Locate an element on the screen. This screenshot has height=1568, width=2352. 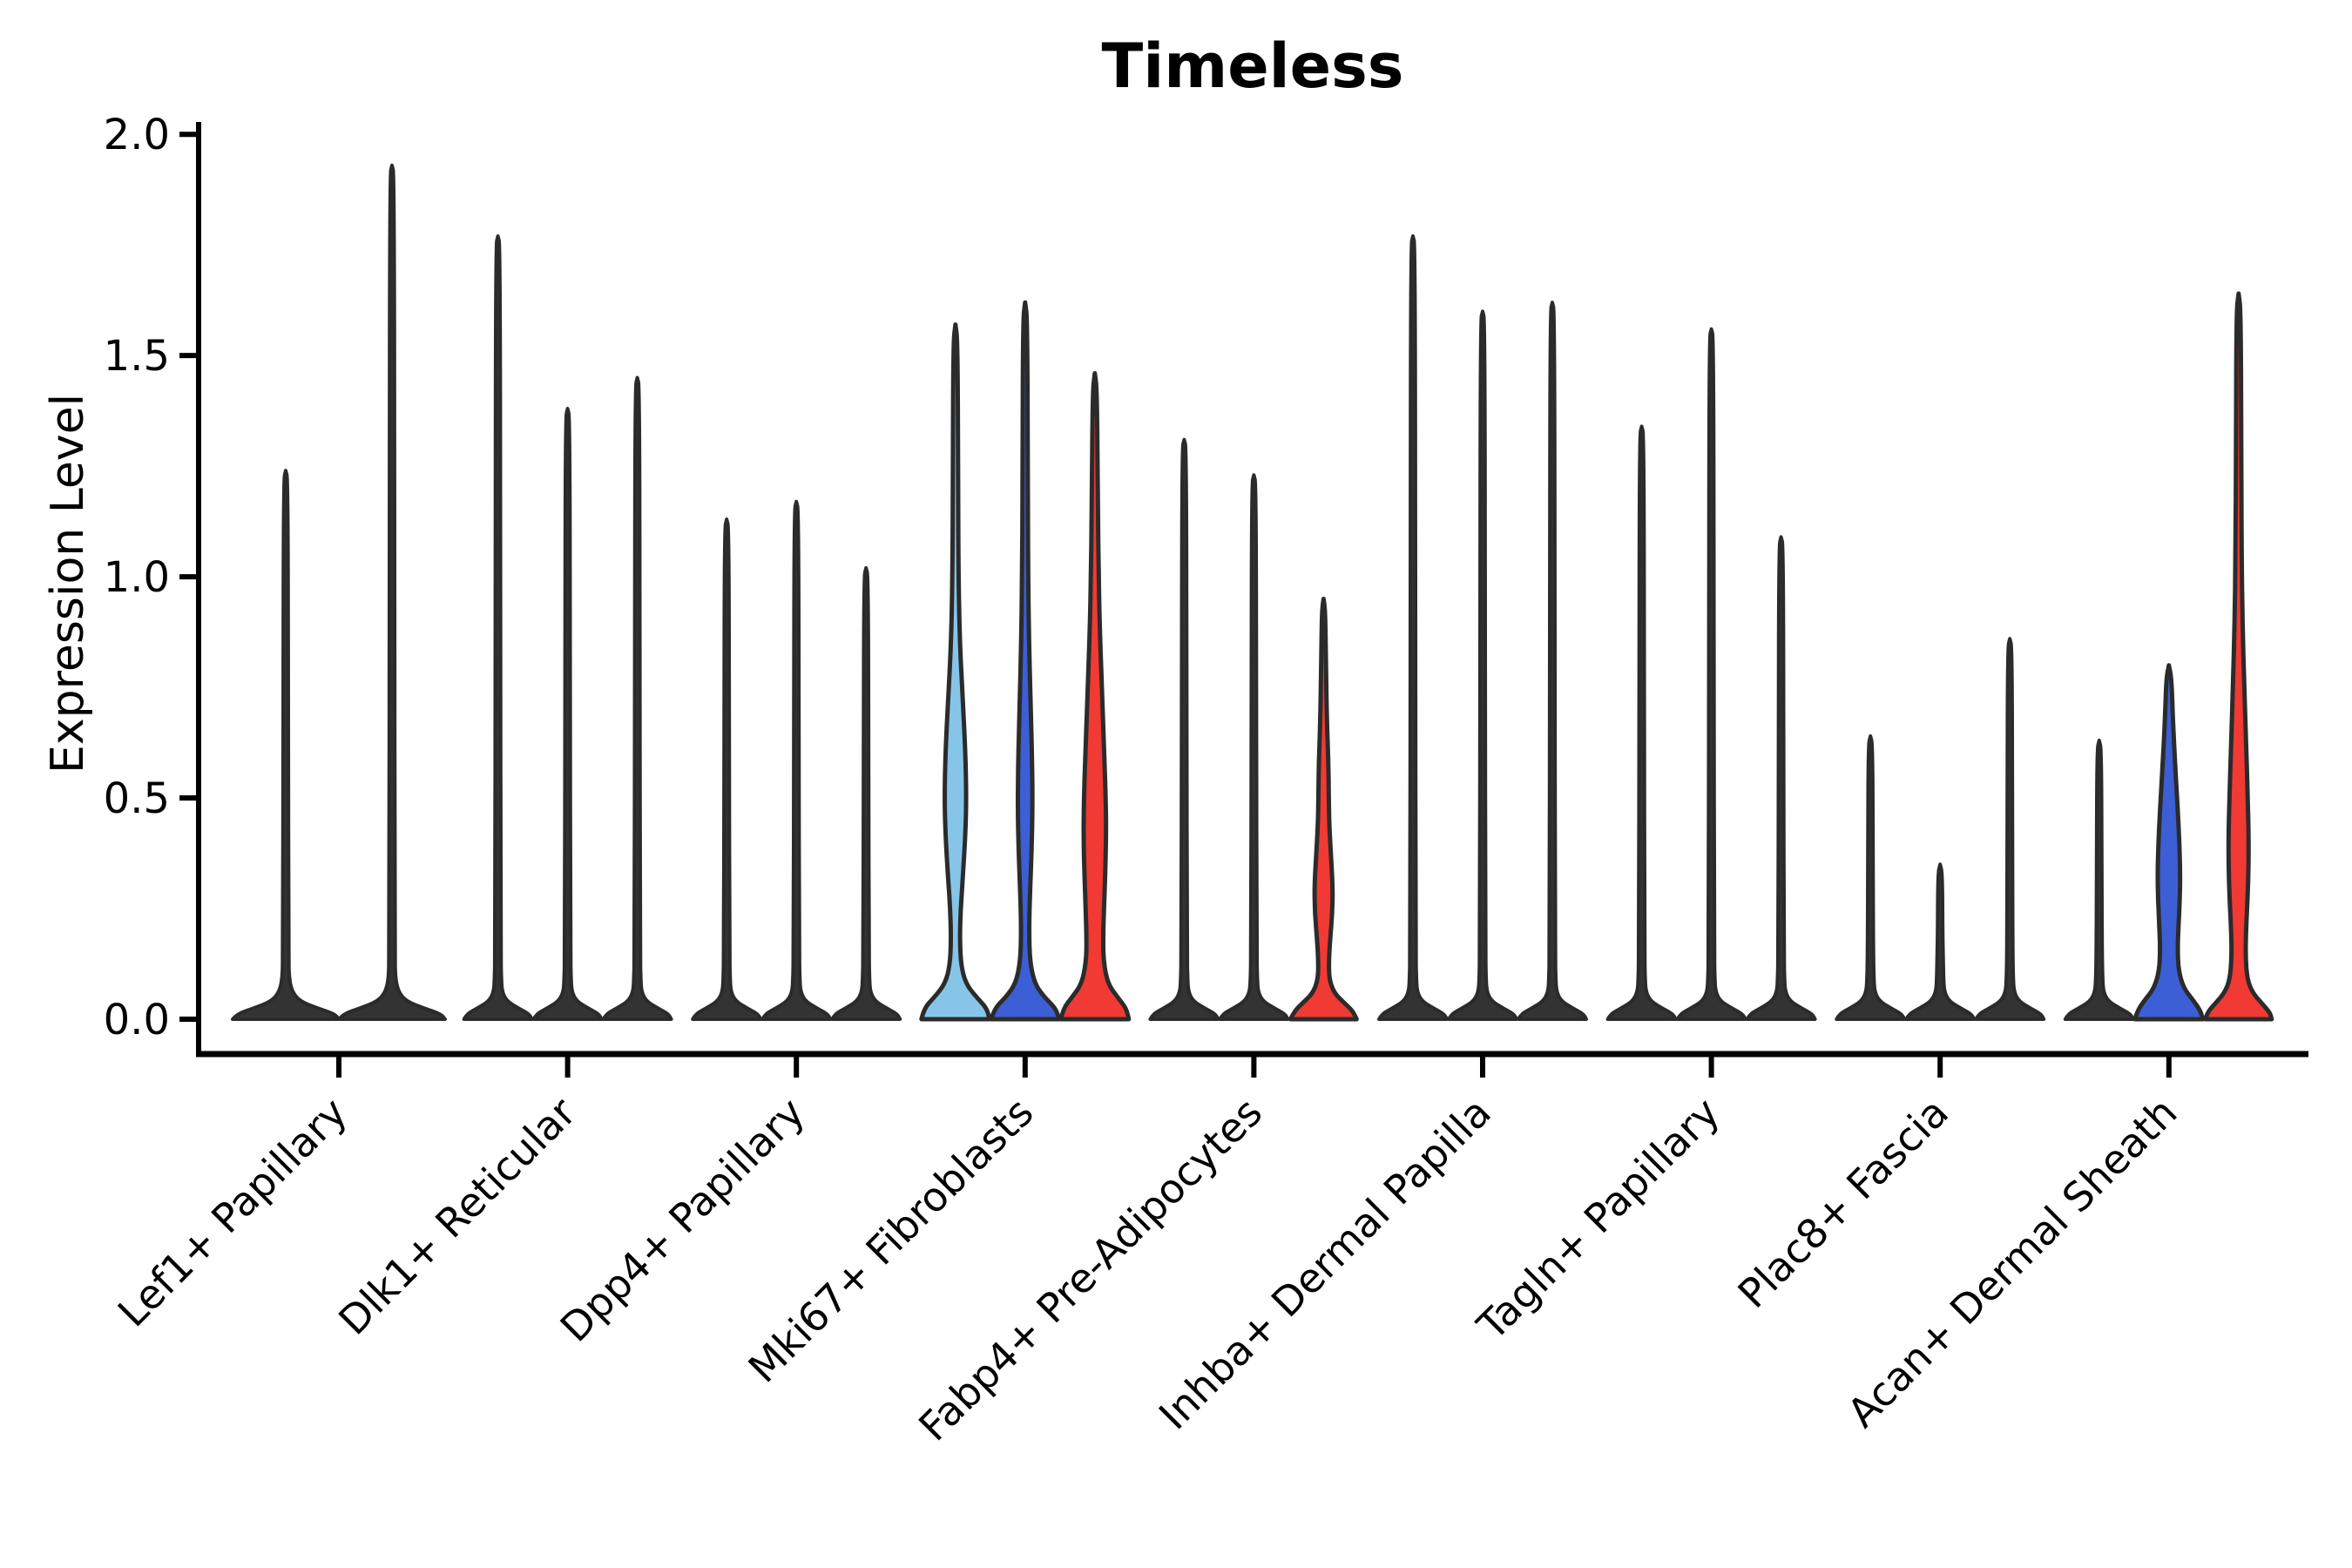
y-tick-label: 2.0 is located at coordinates (137, 135).